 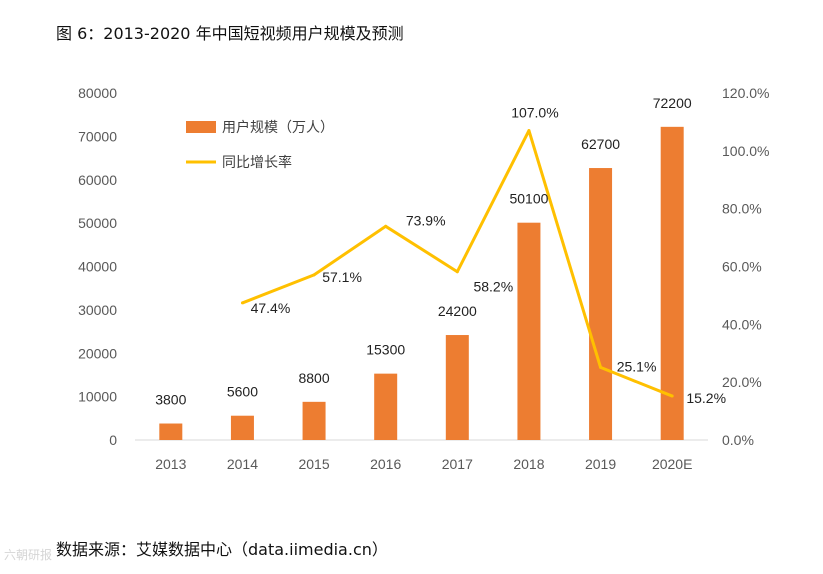 I want to click on growth-value-label: 47.4%, so click(x=271, y=308).